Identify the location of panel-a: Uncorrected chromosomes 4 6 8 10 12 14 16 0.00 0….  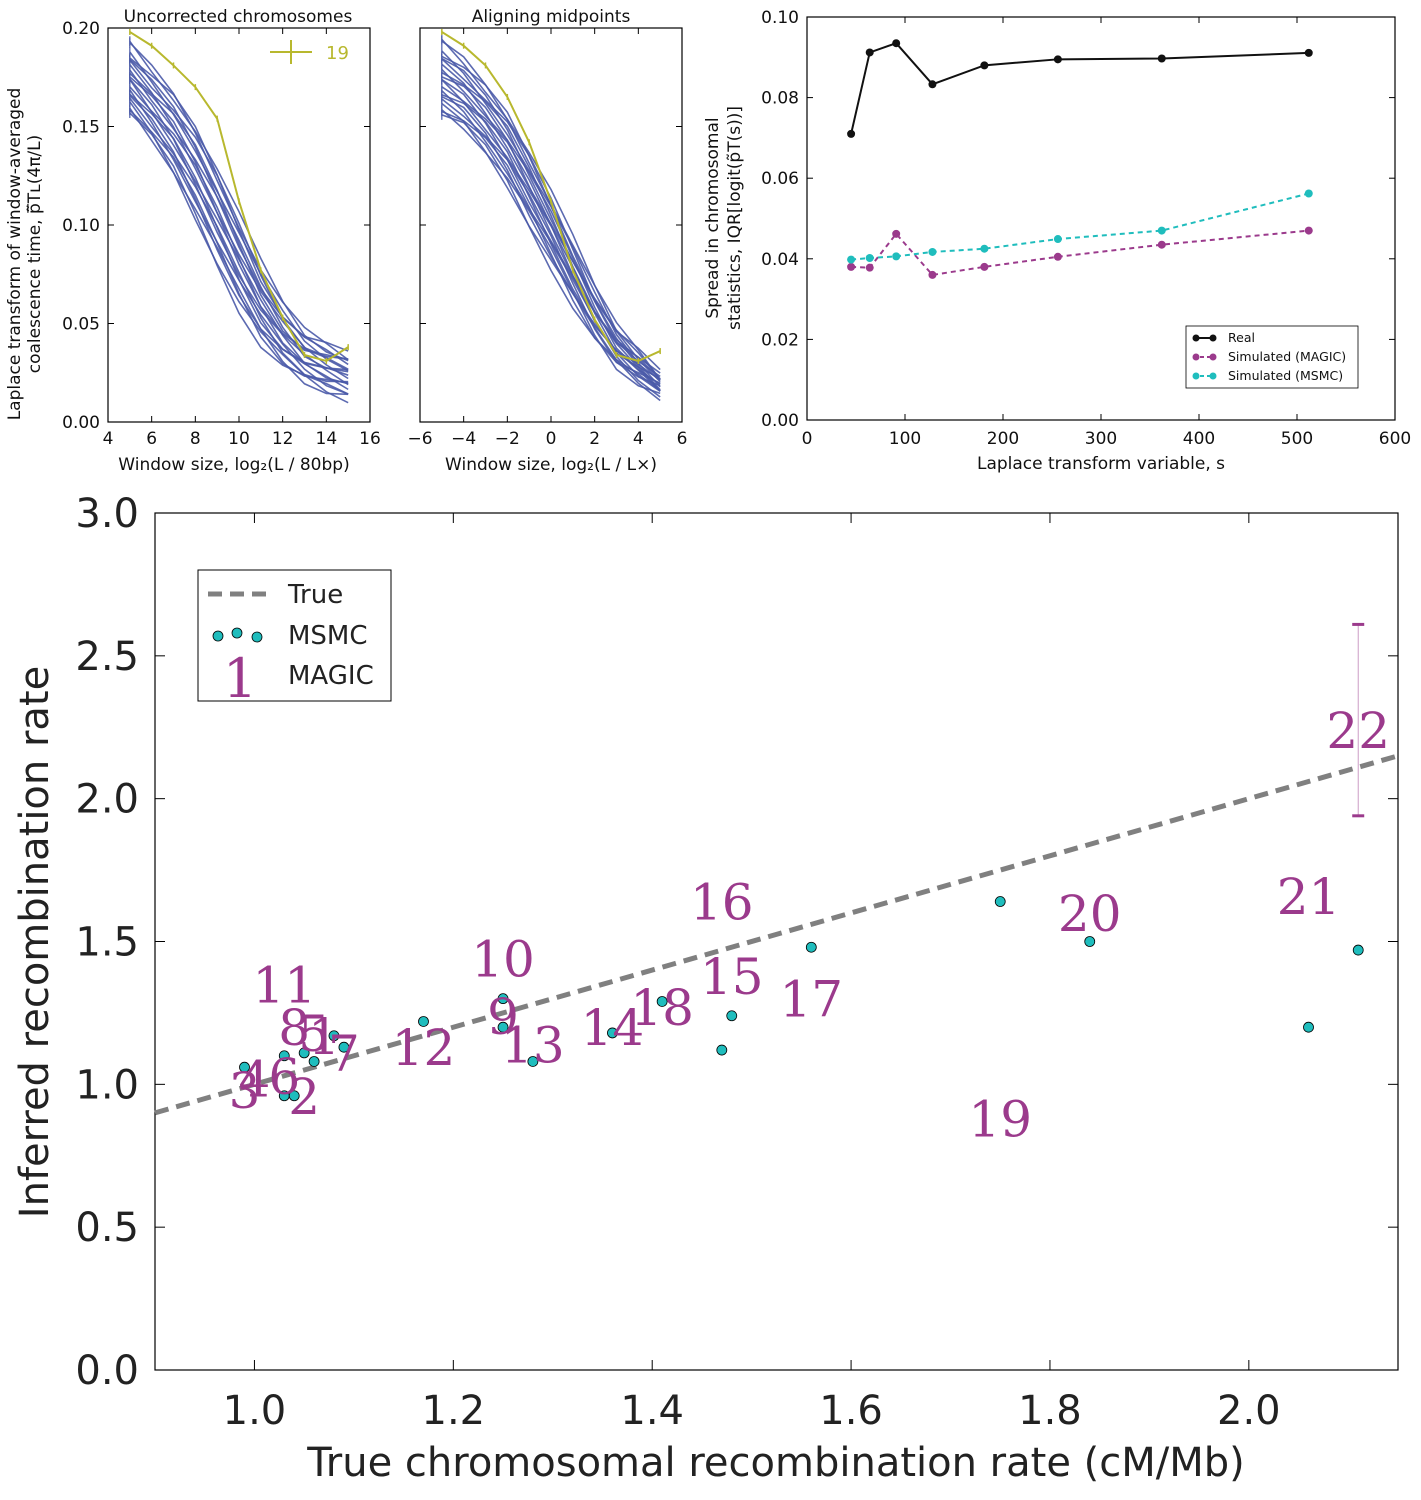
(193, 241).